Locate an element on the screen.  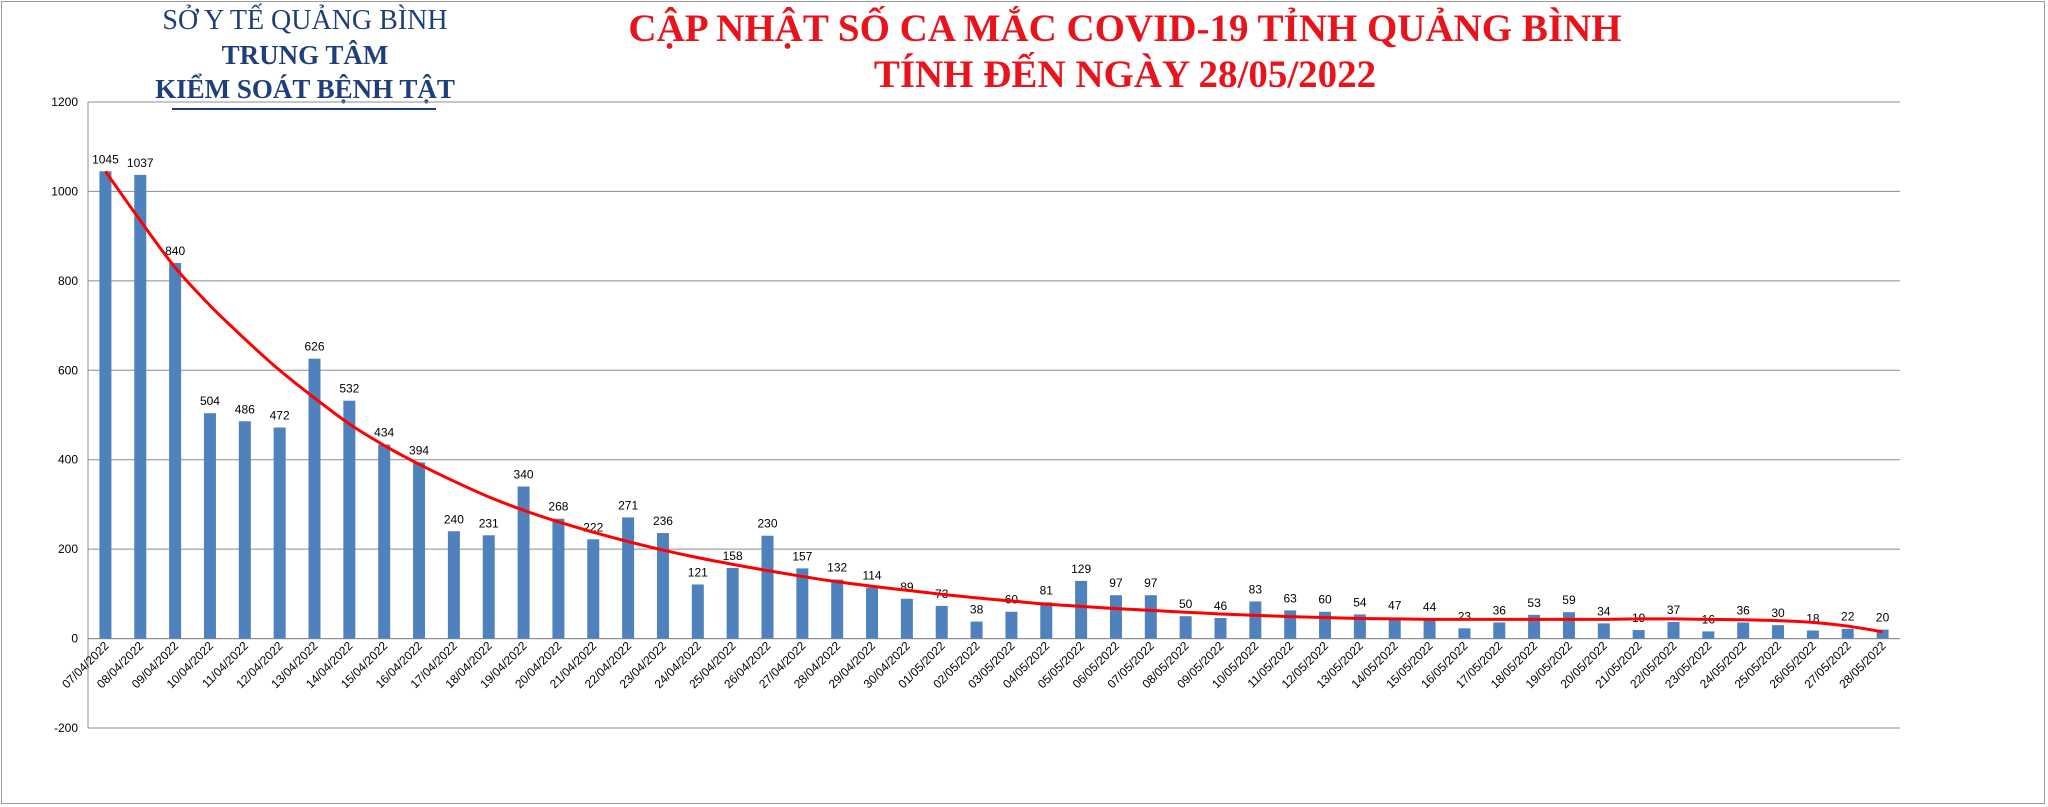
data-label: 157 is located at coordinates (802, 556).